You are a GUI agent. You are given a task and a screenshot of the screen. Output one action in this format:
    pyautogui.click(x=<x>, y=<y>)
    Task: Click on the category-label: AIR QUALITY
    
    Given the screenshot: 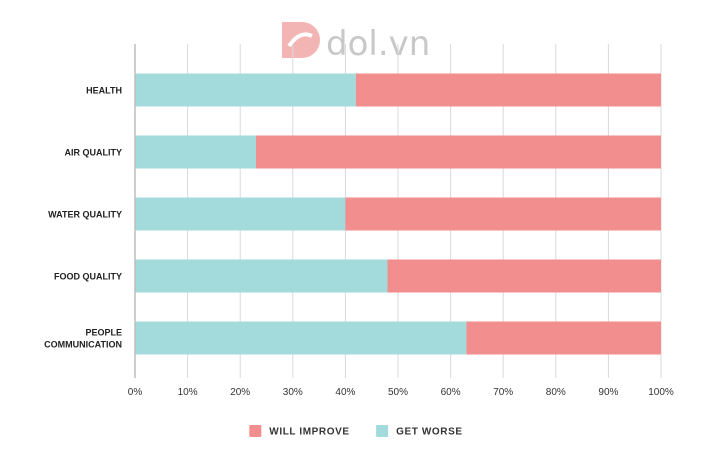 What is the action you would take?
    pyautogui.click(x=94, y=153)
    